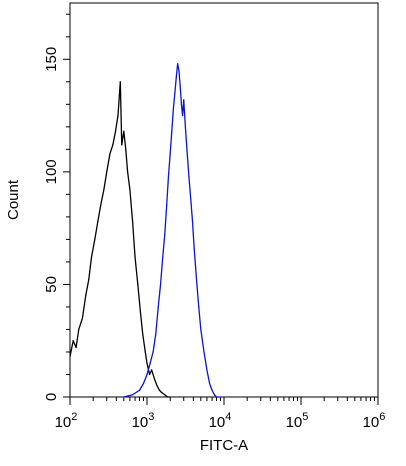 This screenshot has height=466, width=406. What do you see at coordinates (51, 59) in the screenshot?
I see `y-tick-label: 150` at bounding box center [51, 59].